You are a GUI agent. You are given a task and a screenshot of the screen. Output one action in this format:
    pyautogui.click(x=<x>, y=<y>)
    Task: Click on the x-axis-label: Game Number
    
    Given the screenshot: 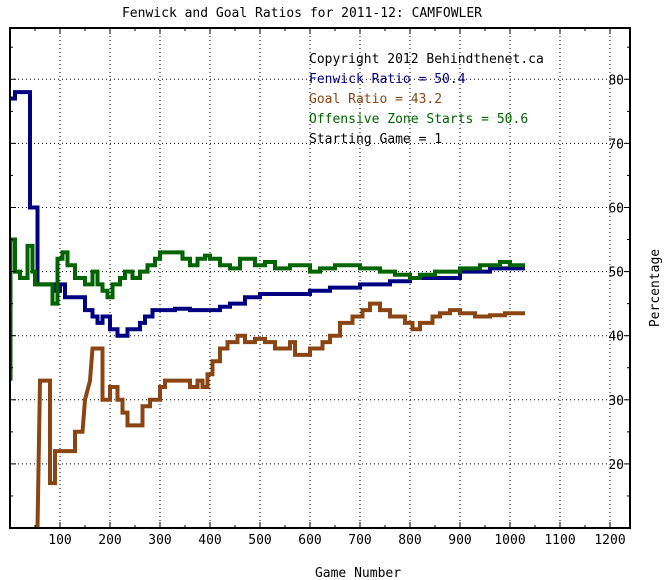 What is the action you would take?
    pyautogui.click(x=358, y=573)
    